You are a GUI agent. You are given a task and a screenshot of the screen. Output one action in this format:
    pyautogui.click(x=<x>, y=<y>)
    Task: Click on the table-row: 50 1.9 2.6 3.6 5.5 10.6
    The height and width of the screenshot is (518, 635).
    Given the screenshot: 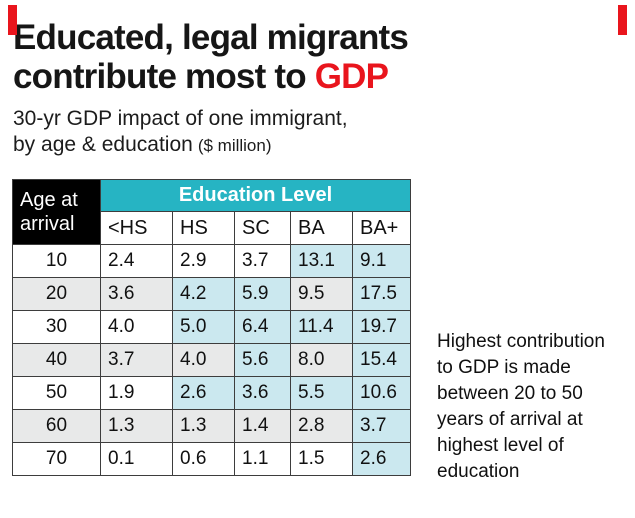 What is the action you would take?
    pyautogui.click(x=211, y=393)
    